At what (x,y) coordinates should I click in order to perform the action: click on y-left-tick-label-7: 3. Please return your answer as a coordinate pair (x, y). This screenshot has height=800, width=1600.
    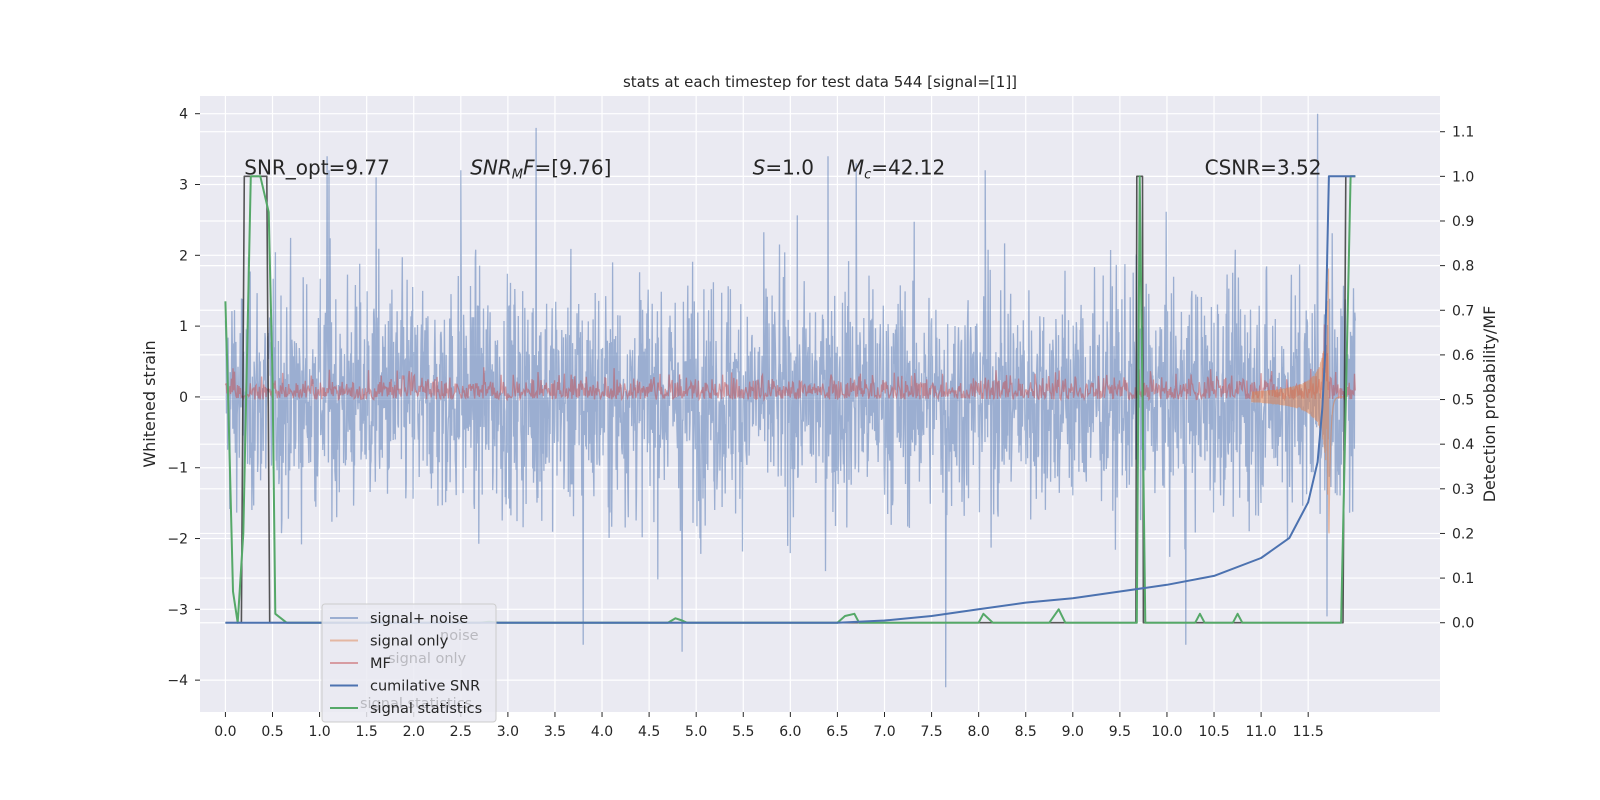
    Looking at the image, I should click on (183, 186).